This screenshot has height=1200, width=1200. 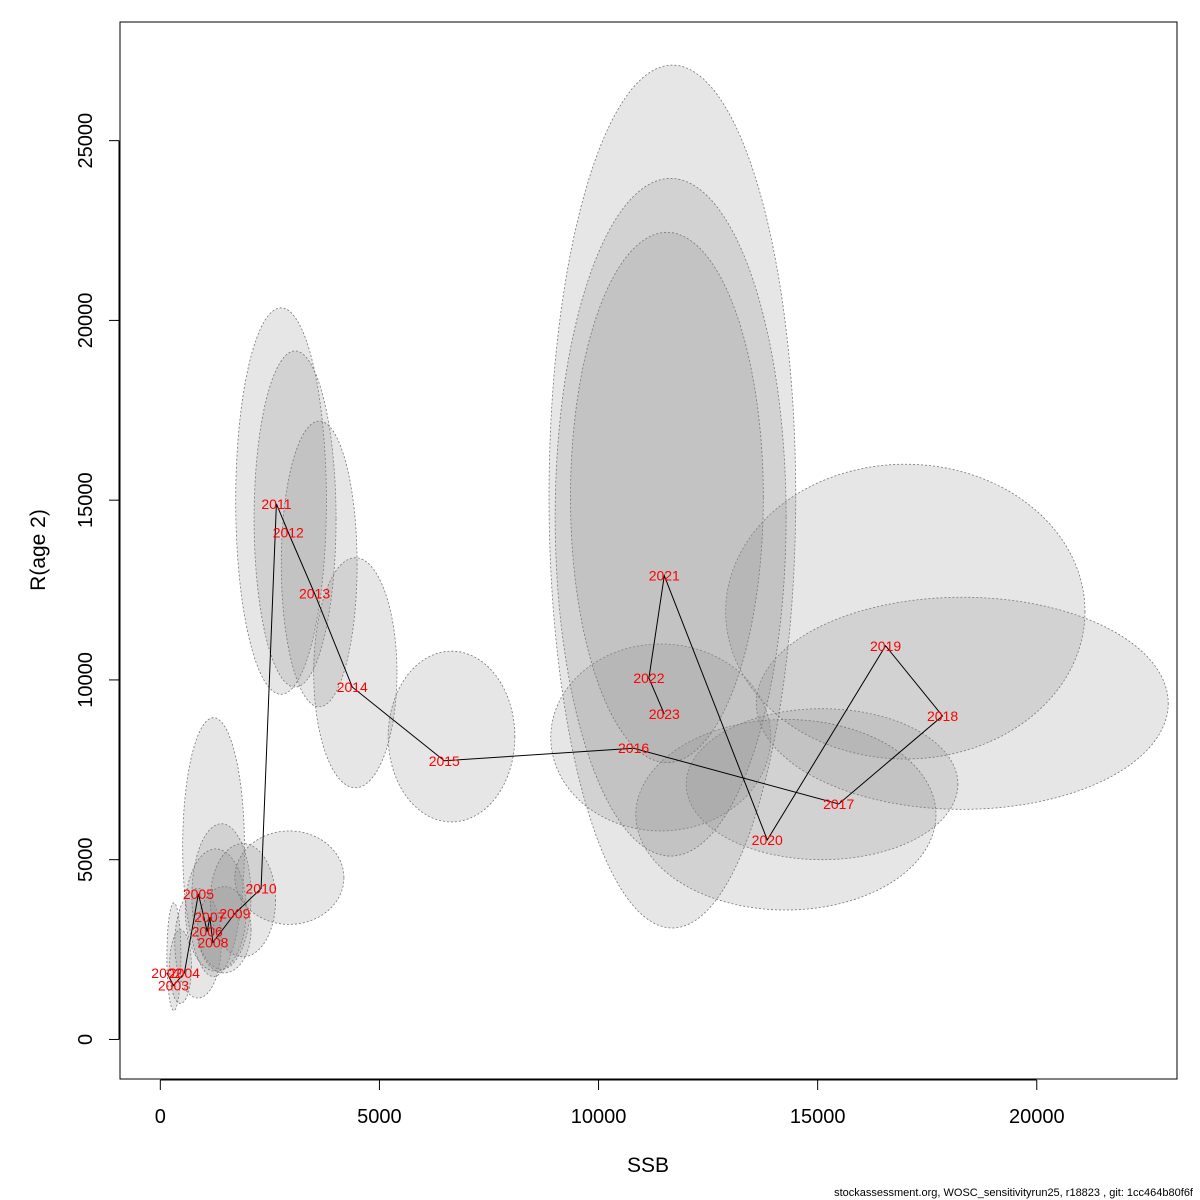 I want to click on year-label-2011: 2011, so click(x=276, y=504).